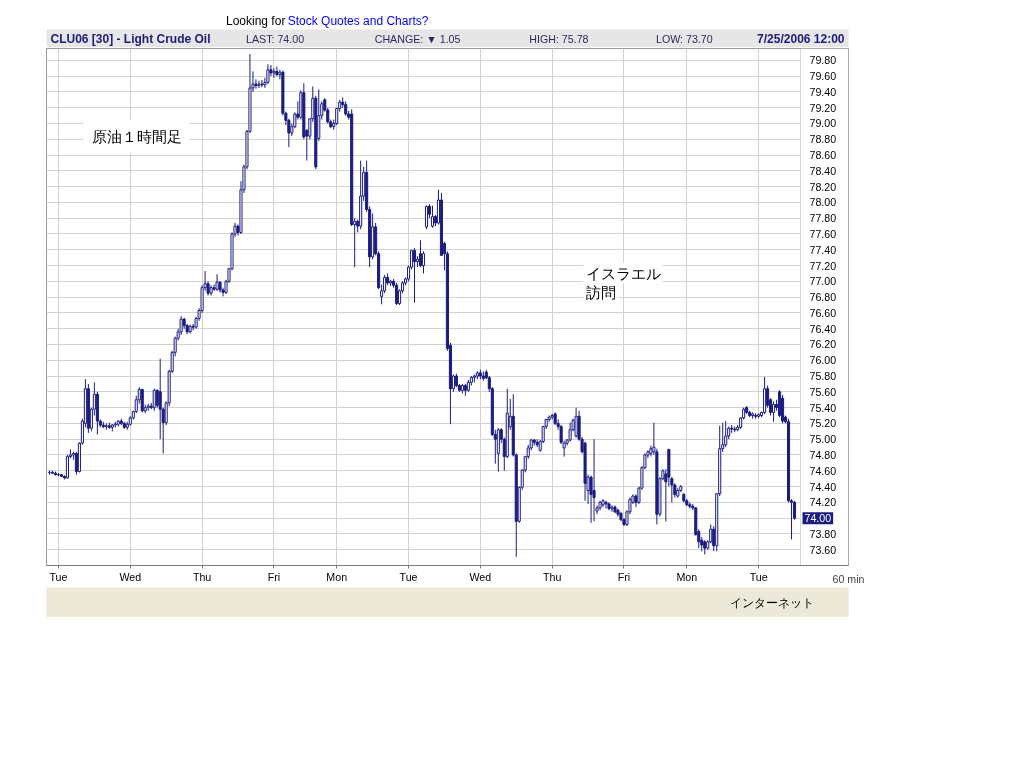 The height and width of the screenshot is (768, 1024). I want to click on y-tick-label: 77.60, so click(823, 233).